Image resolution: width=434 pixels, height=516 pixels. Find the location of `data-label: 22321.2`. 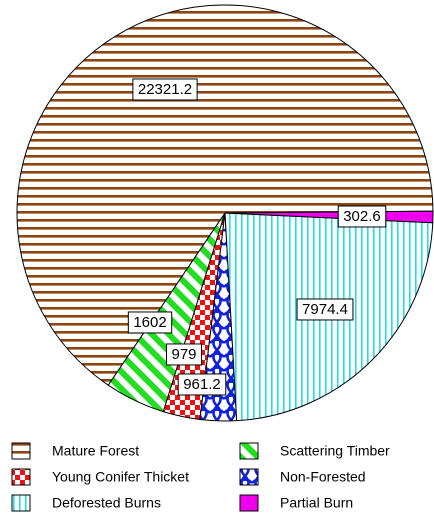

data-label: 22321.2 is located at coordinates (165, 89).